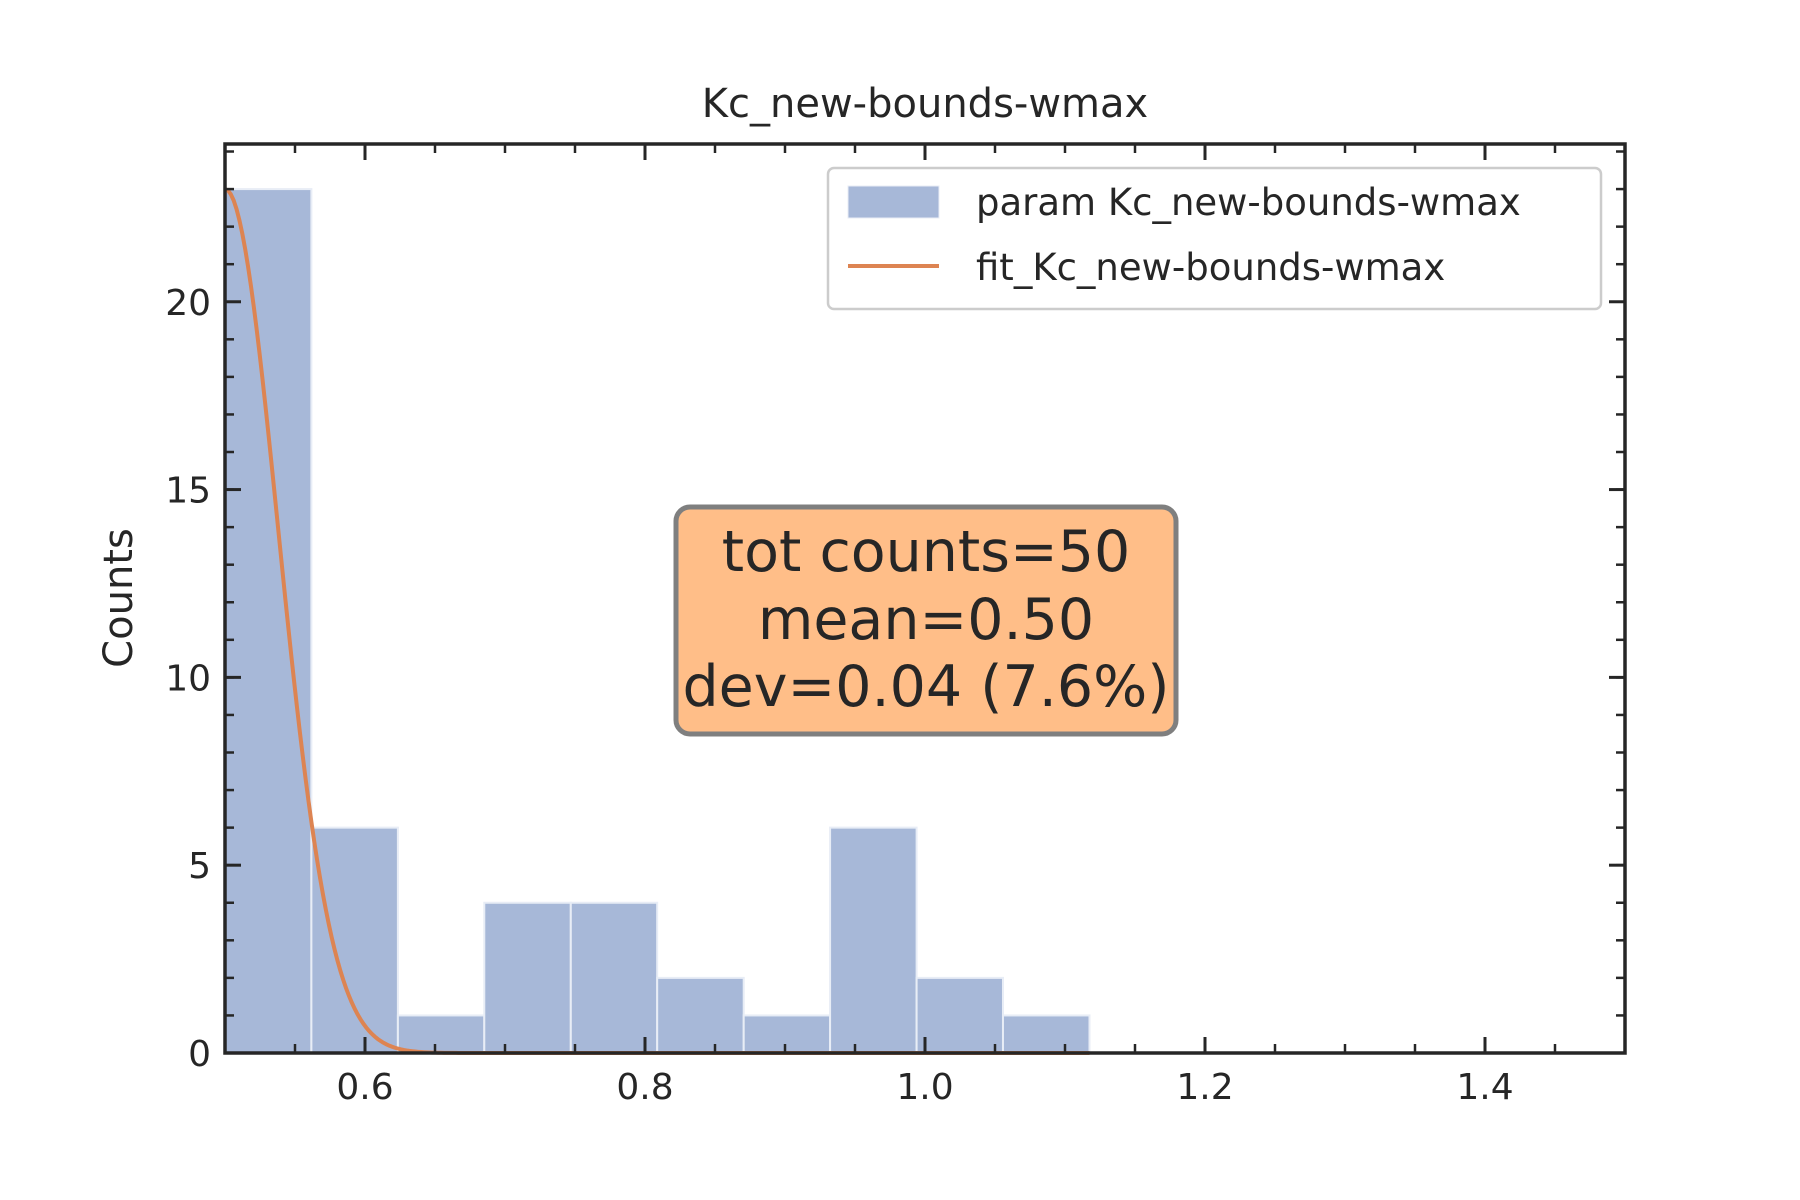  What do you see at coordinates (925, 687) in the screenshot?
I see `stats-deviation: dev=0.04 (7.6%)` at bounding box center [925, 687].